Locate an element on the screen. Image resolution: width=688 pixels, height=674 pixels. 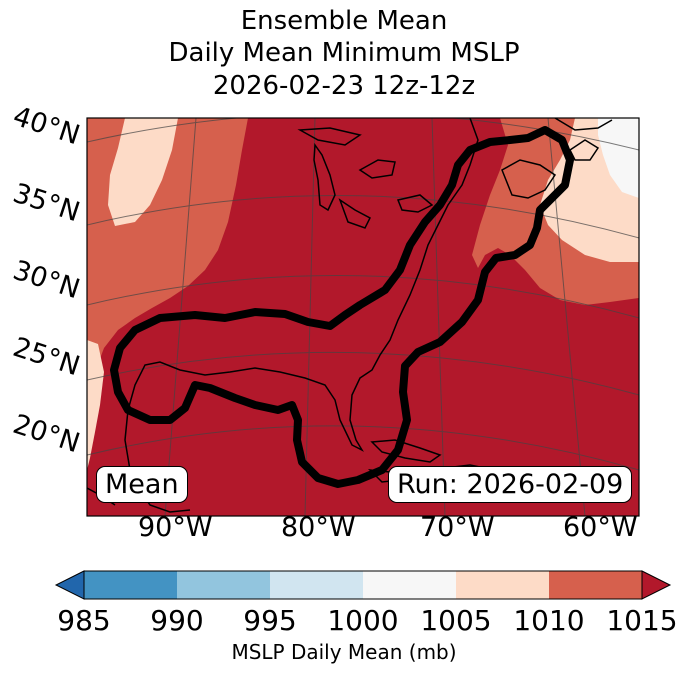
colorbar-extend-low is located at coordinates (69, 585).